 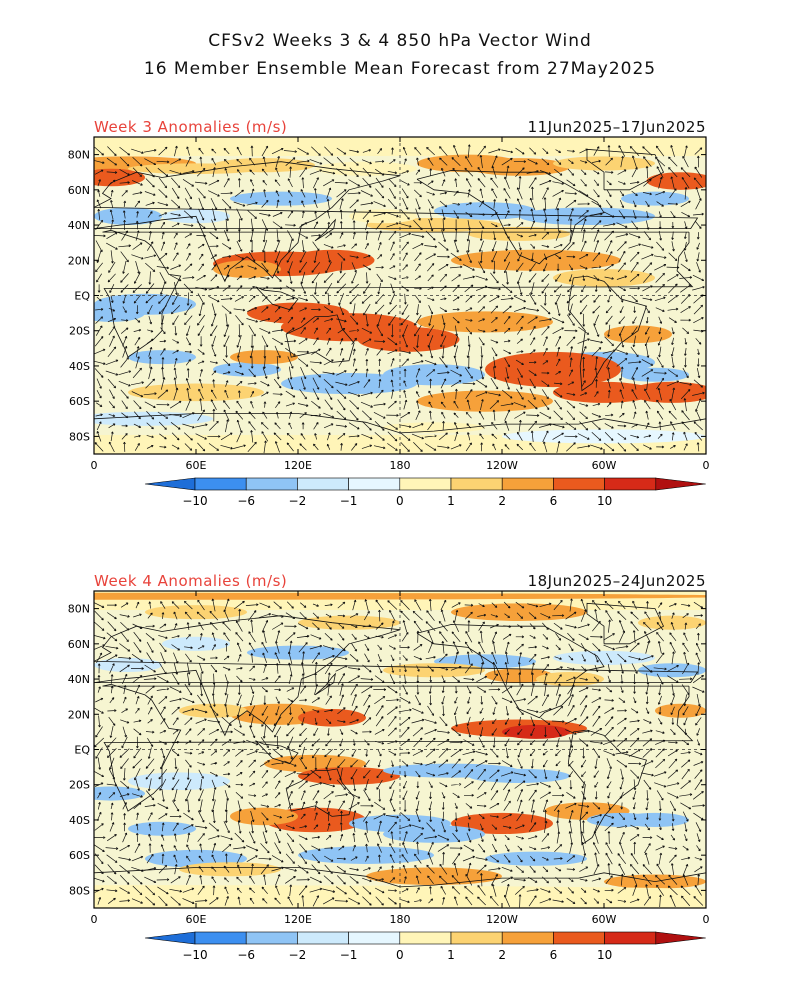 I want to click on longitude-tick-label: 120E, so click(x=298, y=919).